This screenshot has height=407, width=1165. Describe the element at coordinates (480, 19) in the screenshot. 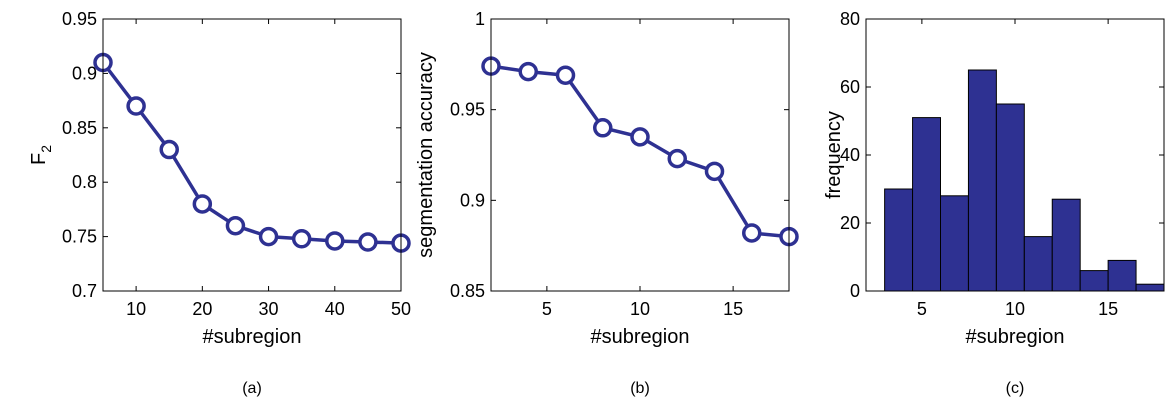

I see `panel-b-ytick-label: 1` at that location.